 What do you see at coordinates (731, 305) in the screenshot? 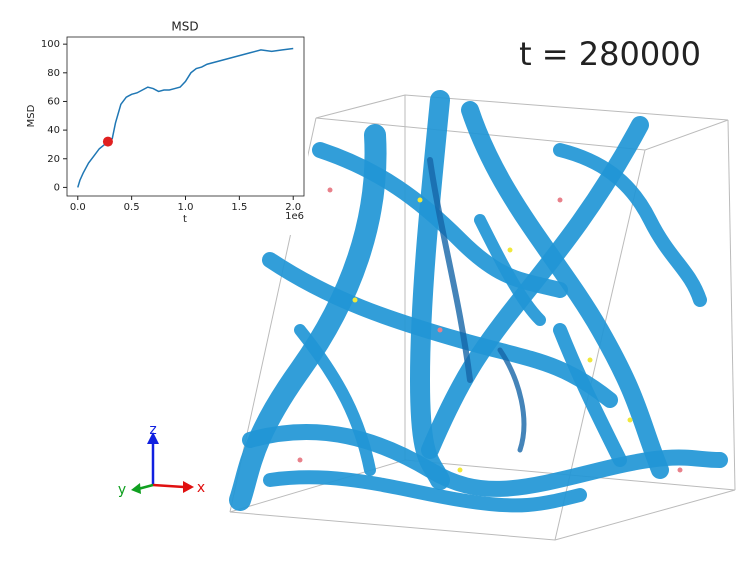
I see `box-edge` at bounding box center [731, 305].